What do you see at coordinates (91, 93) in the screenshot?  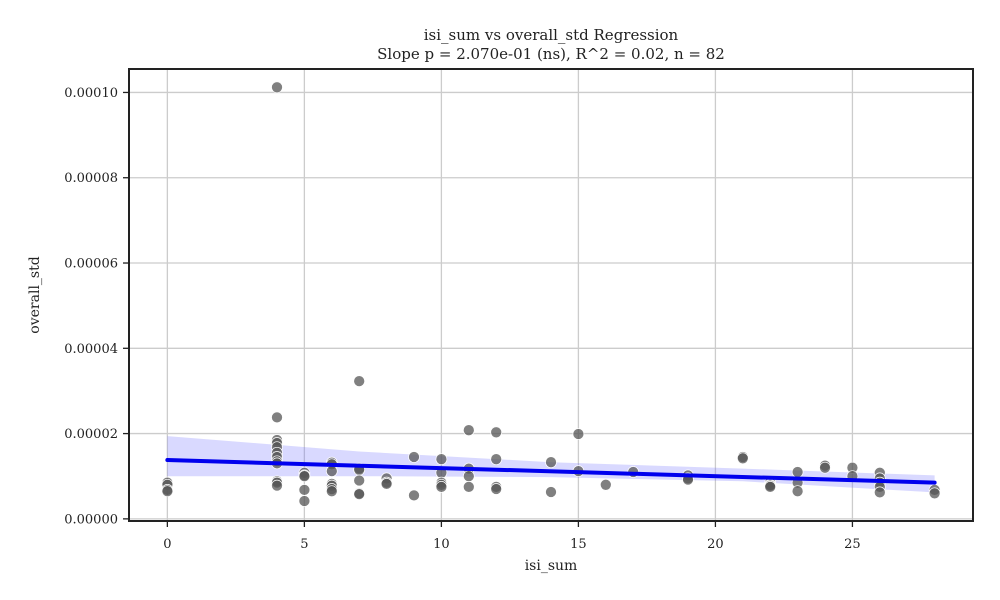 I see `y-tick-label: 0.00010` at bounding box center [91, 93].